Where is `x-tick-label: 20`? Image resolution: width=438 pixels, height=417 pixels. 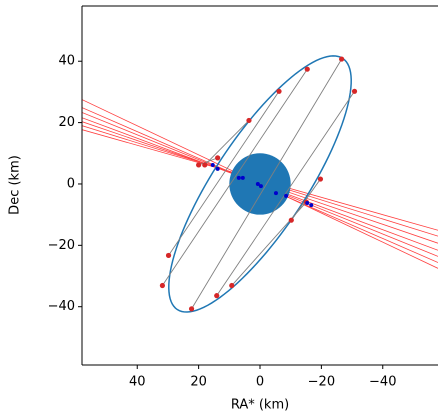 x-tick-label: 20 is located at coordinates (198, 382).